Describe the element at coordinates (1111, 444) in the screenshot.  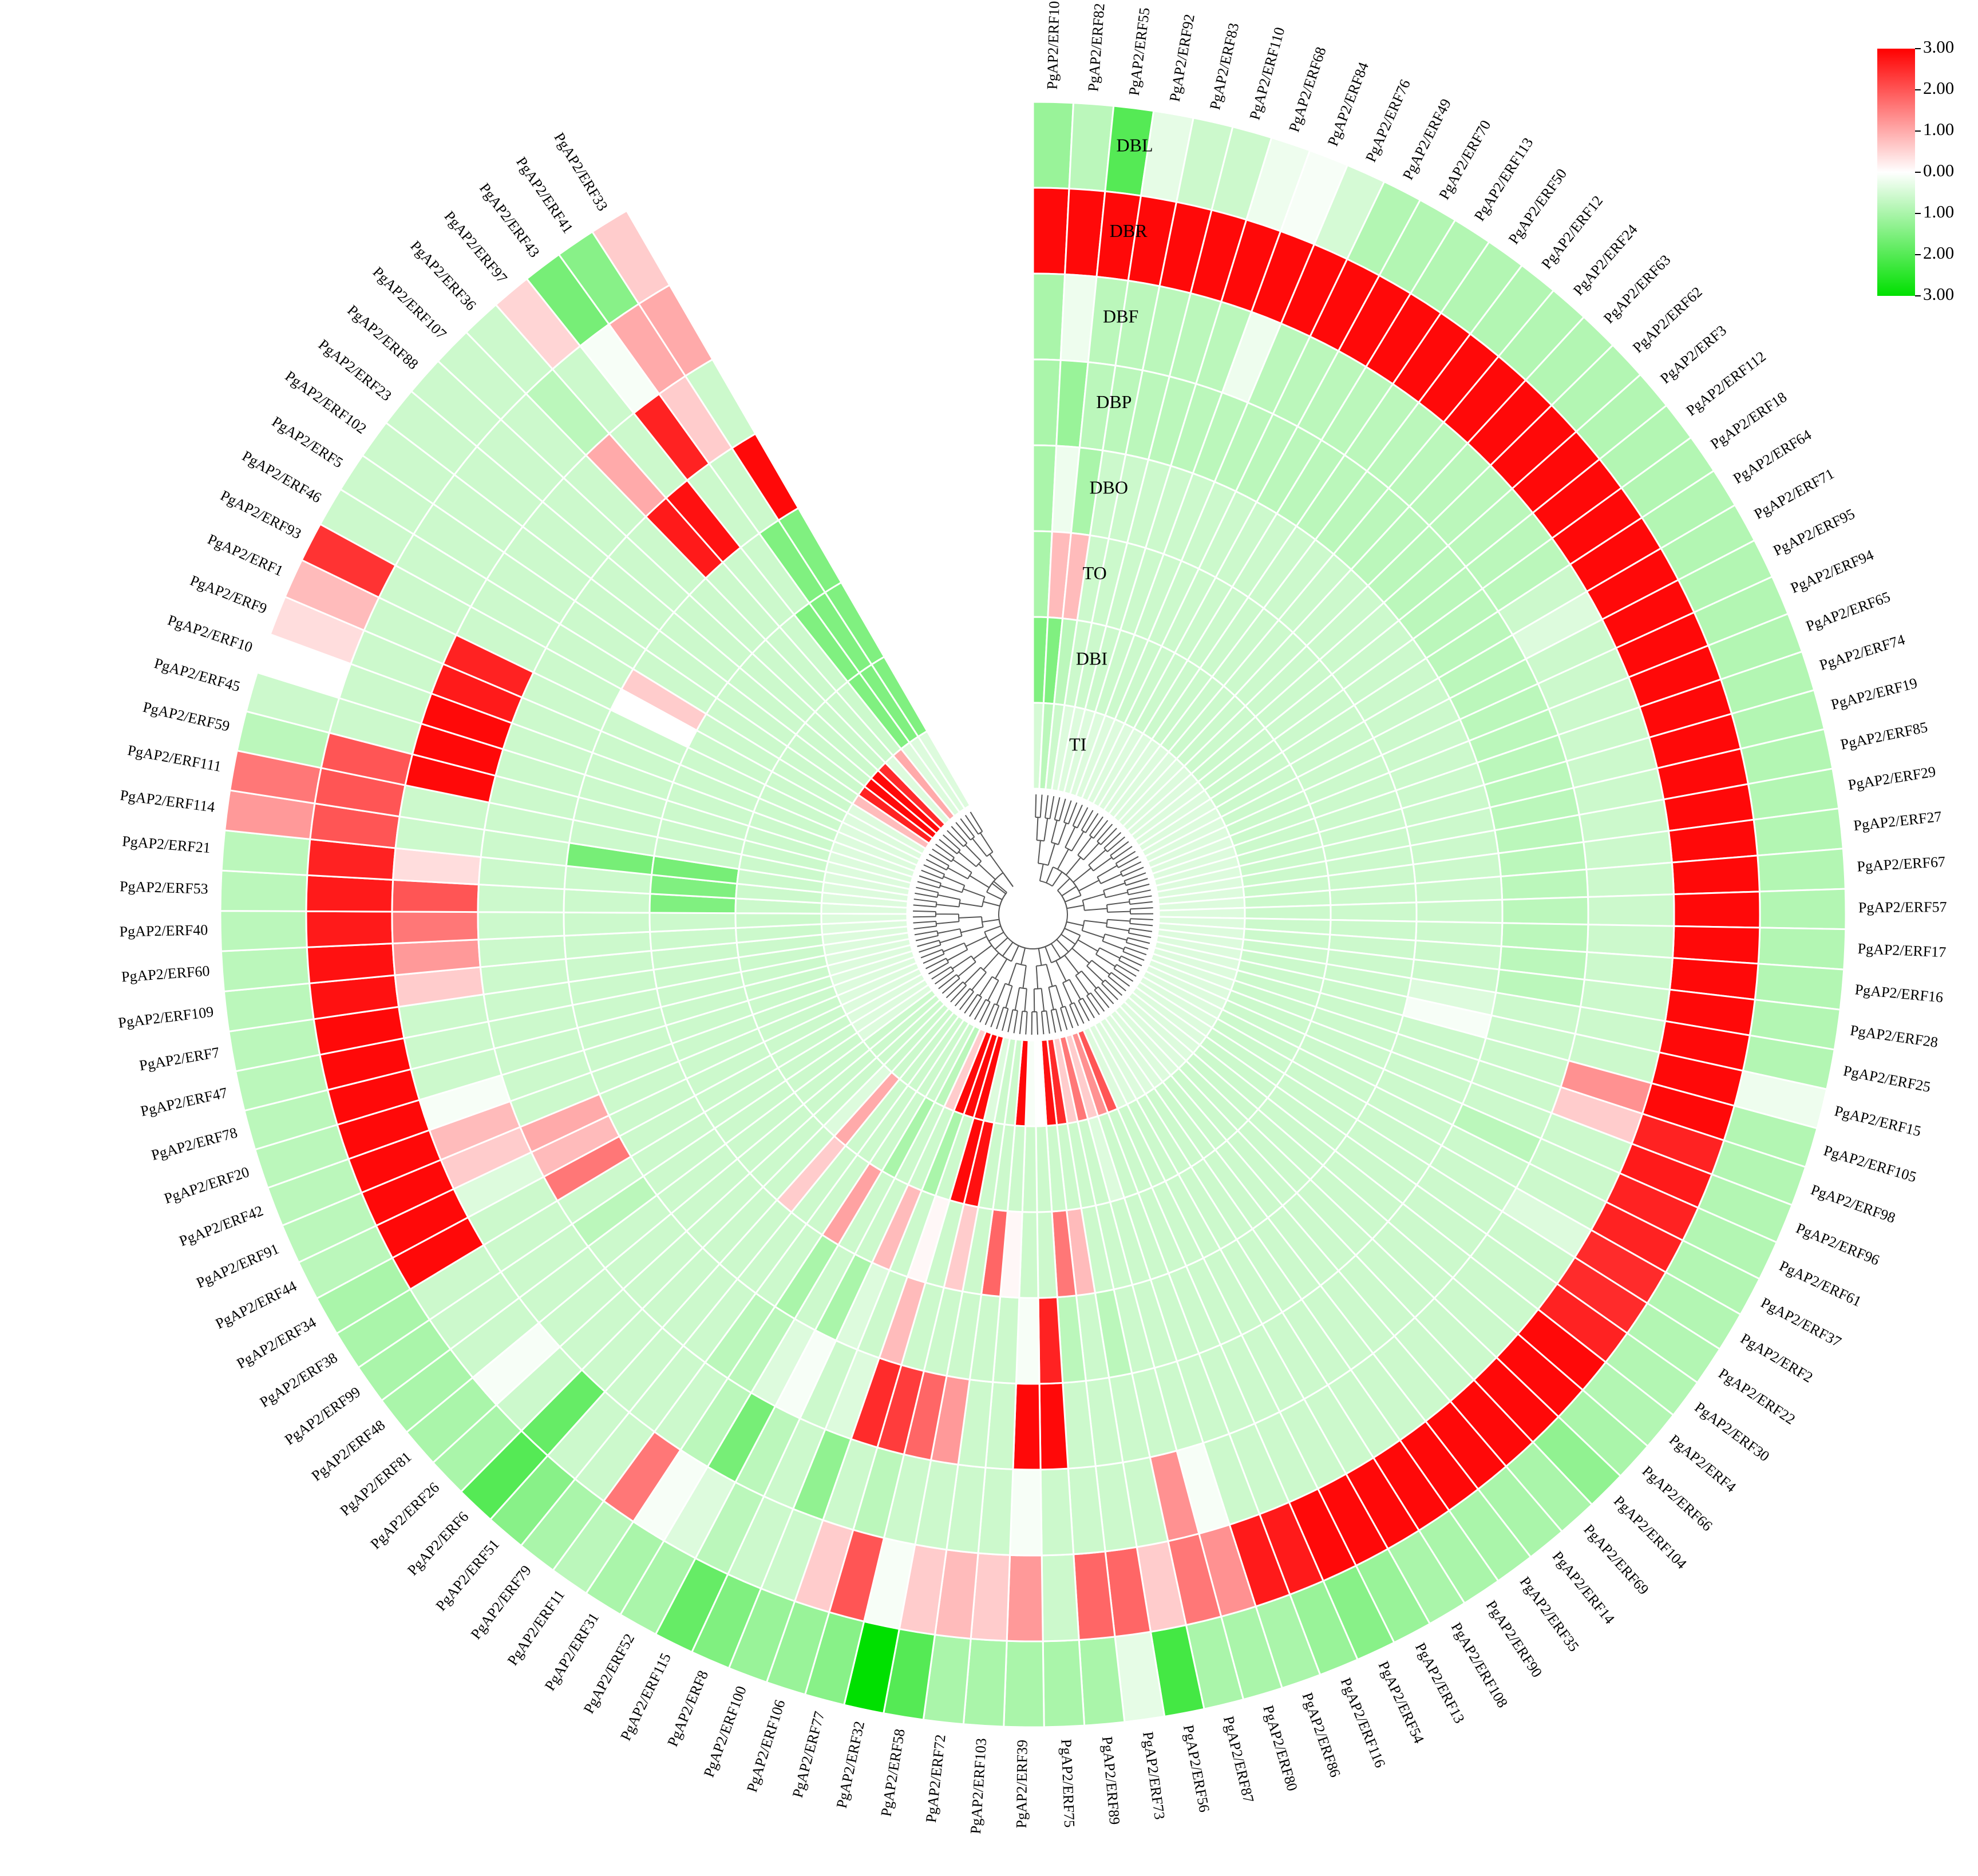
I see `ring-labels: DBL DBR DBF DBP DBO TO DBI TI` at that location.